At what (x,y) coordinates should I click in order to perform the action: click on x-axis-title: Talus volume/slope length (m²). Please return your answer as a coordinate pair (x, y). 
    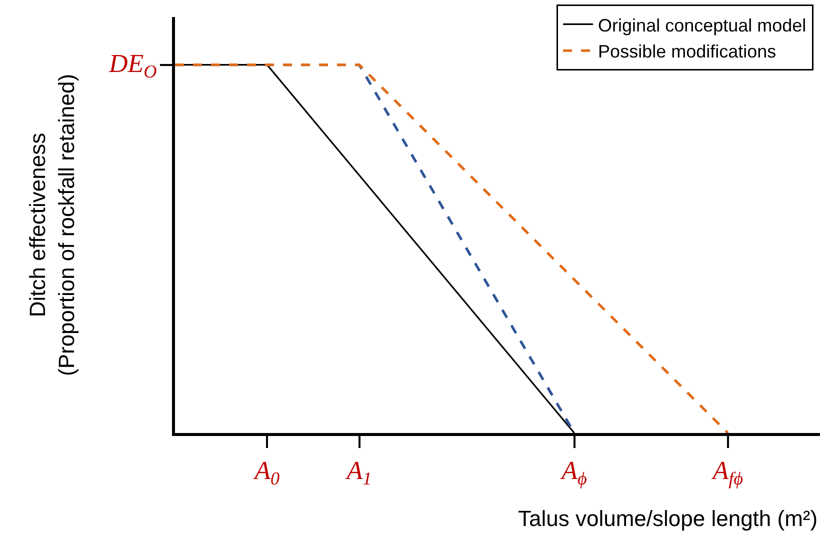
    Looking at the image, I should click on (668, 518).